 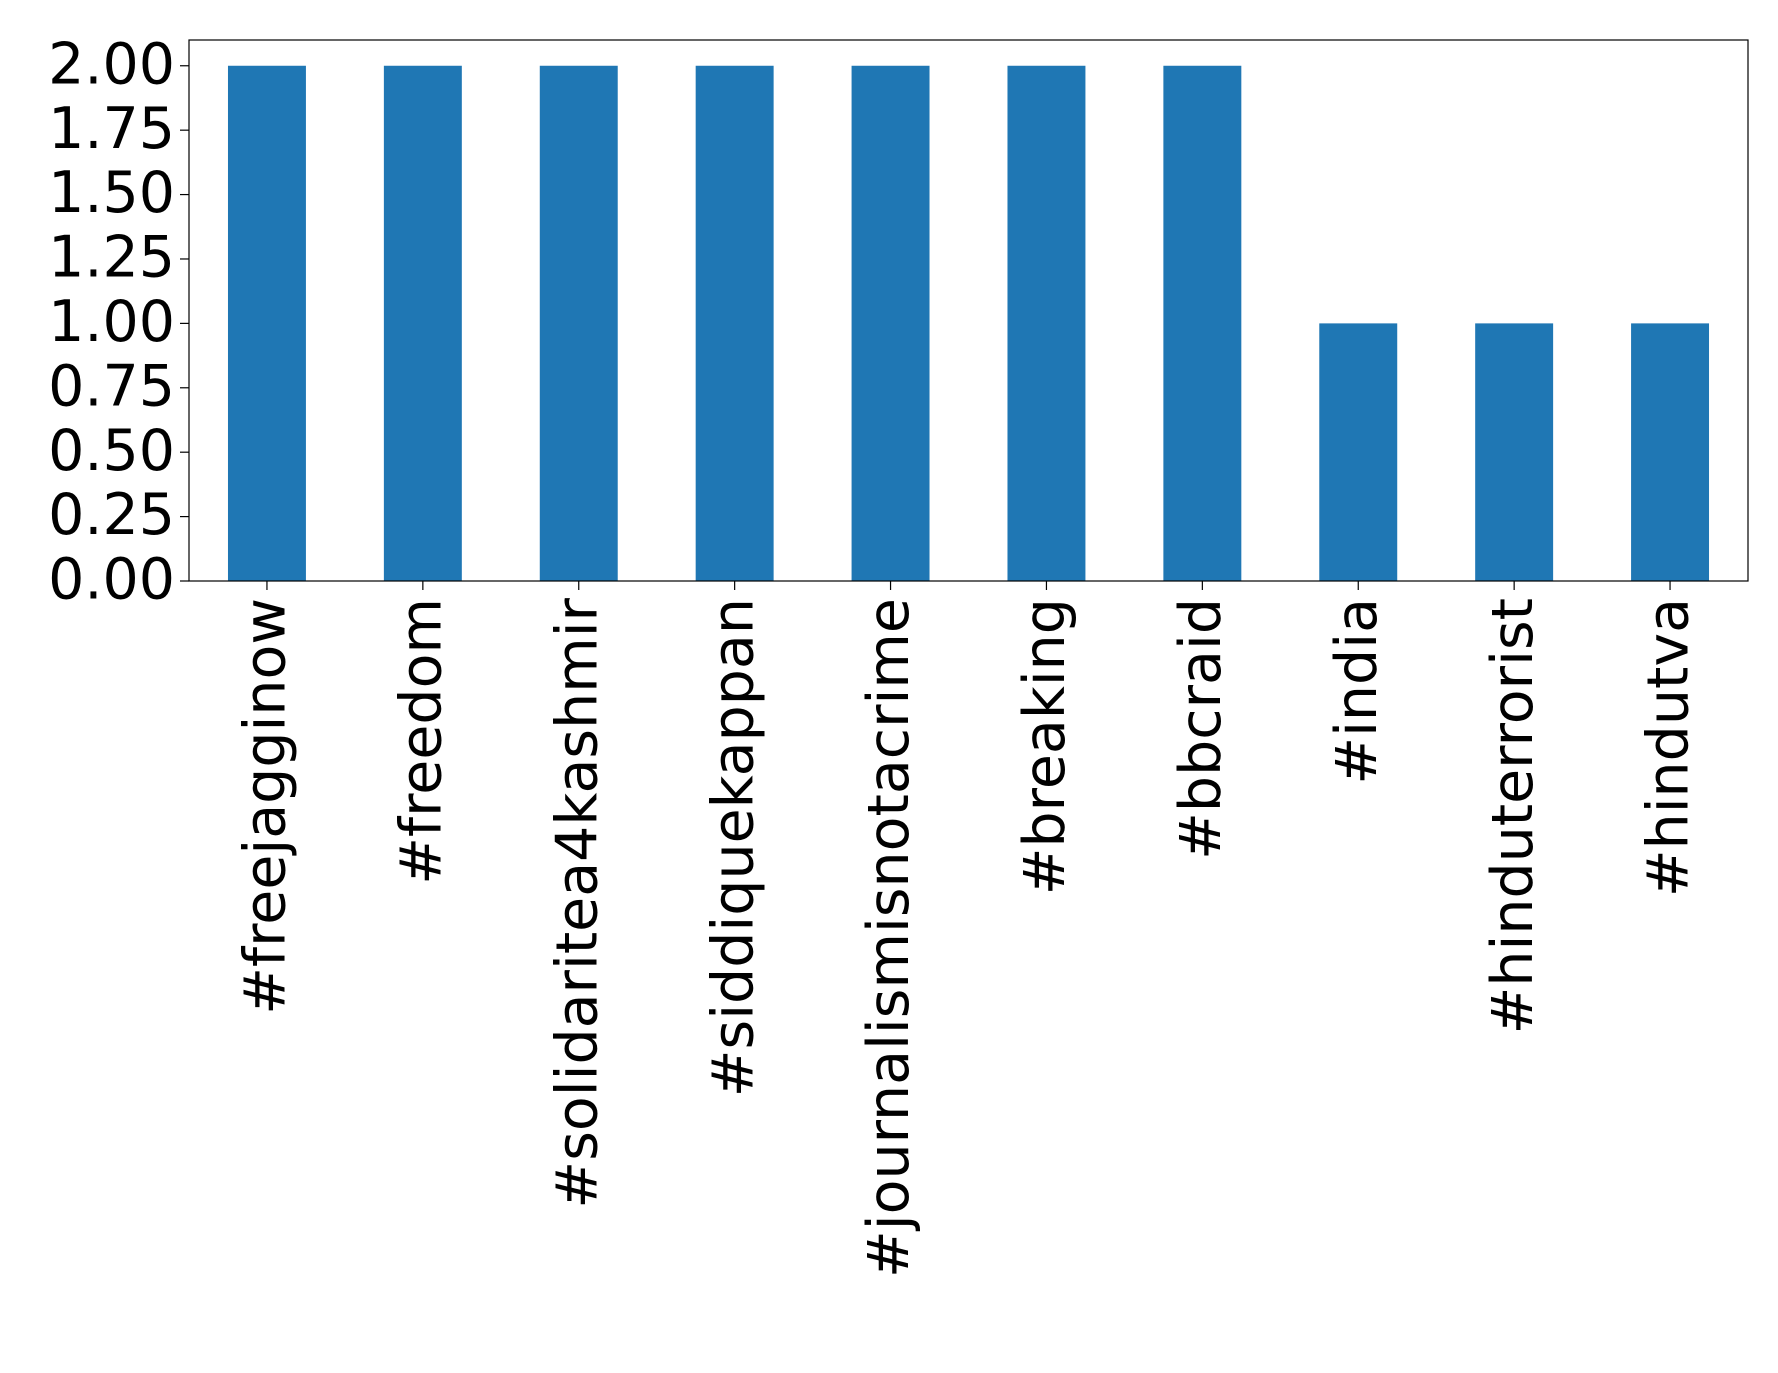 I want to click on x-tick-label: #siddiquekappan, so click(x=733, y=847).